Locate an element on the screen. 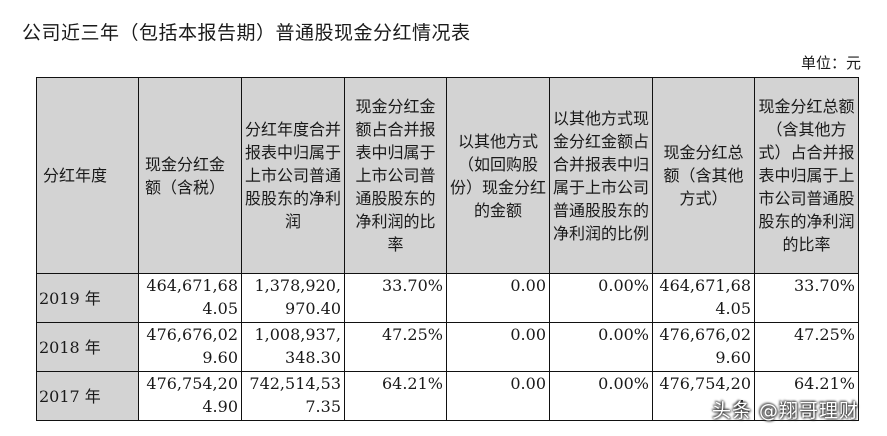 The image size is (887, 436). total-ratio-cell: 47.25% is located at coordinates (806, 347).